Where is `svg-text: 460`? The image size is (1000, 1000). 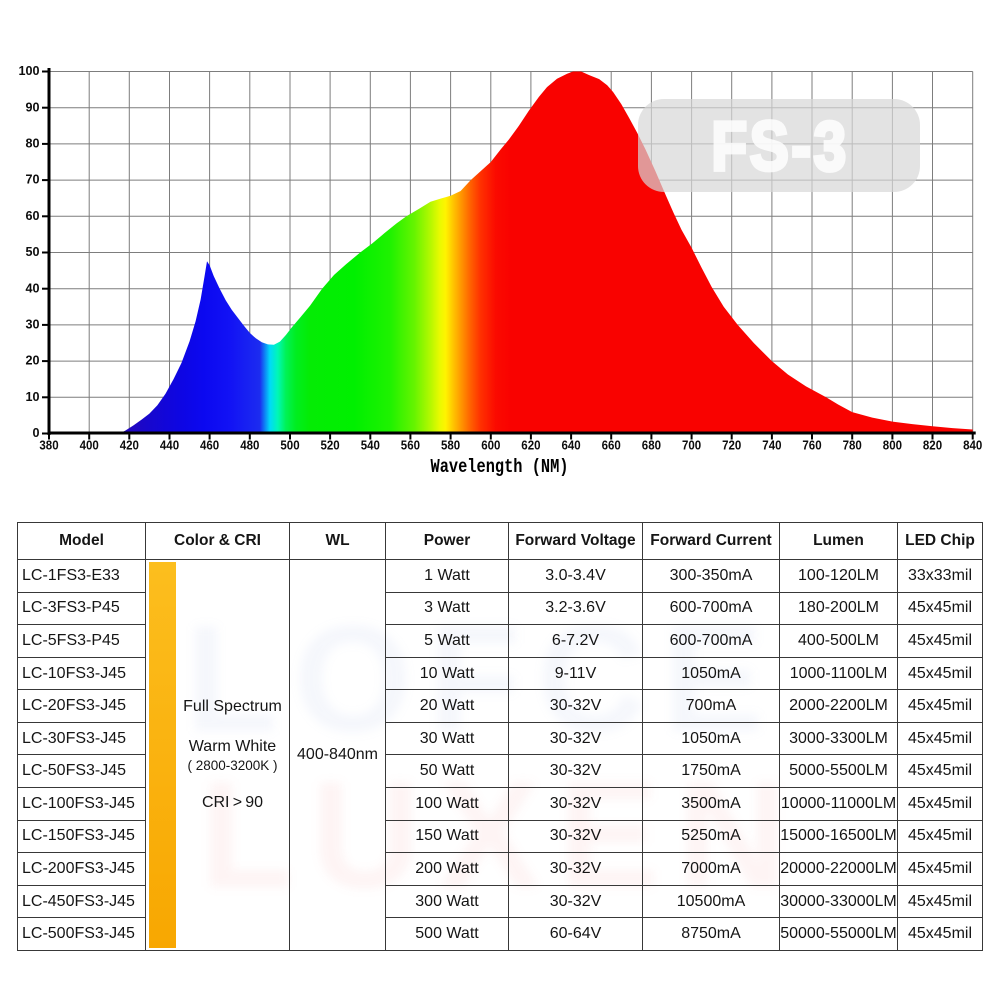
svg-text: 460 is located at coordinates (209, 445).